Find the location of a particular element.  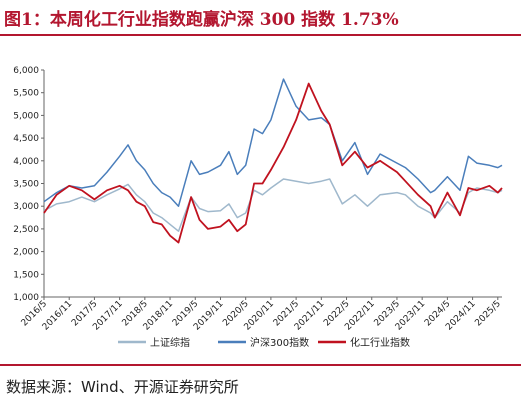

y-tick-label: 4,000 is located at coordinates (26, 162).